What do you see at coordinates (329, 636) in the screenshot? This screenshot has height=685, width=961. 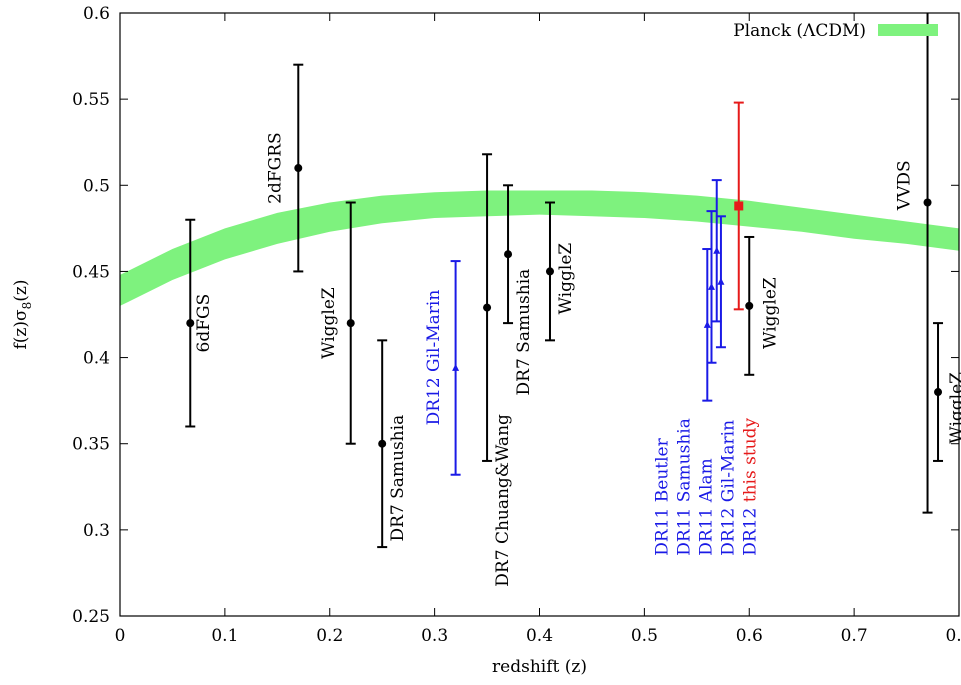 I see `x-tick-label: 0.2` at bounding box center [329, 636].